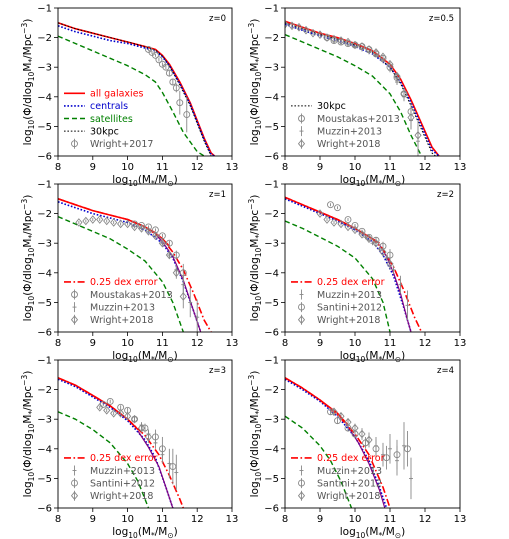 The height and width of the screenshot is (539, 509). What do you see at coordinates (445, 195) in the screenshot?
I see `redshift-label: z=2` at bounding box center [445, 195].